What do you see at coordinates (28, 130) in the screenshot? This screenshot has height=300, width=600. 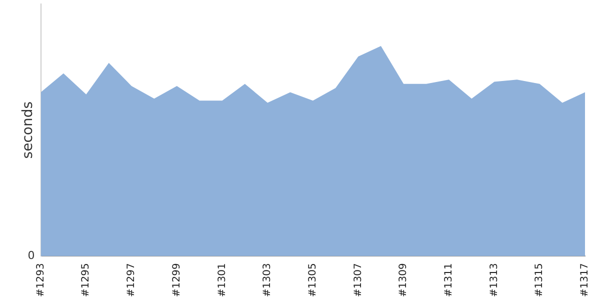 I see `y-axis-title: seconds` at bounding box center [28, 130].